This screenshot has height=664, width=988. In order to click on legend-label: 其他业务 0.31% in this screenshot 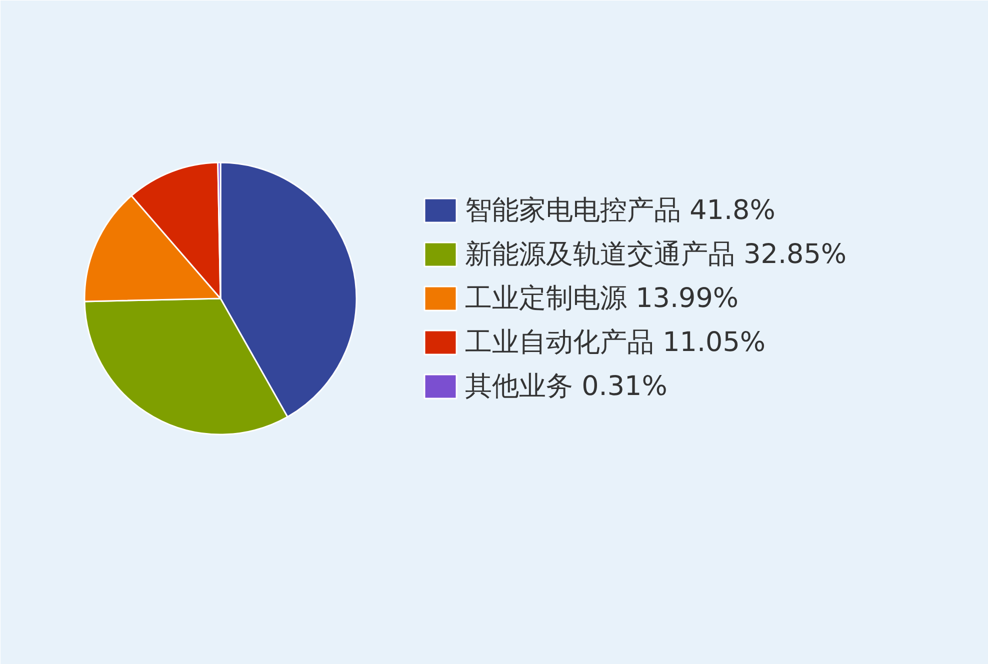, I will do `click(566, 387)`.